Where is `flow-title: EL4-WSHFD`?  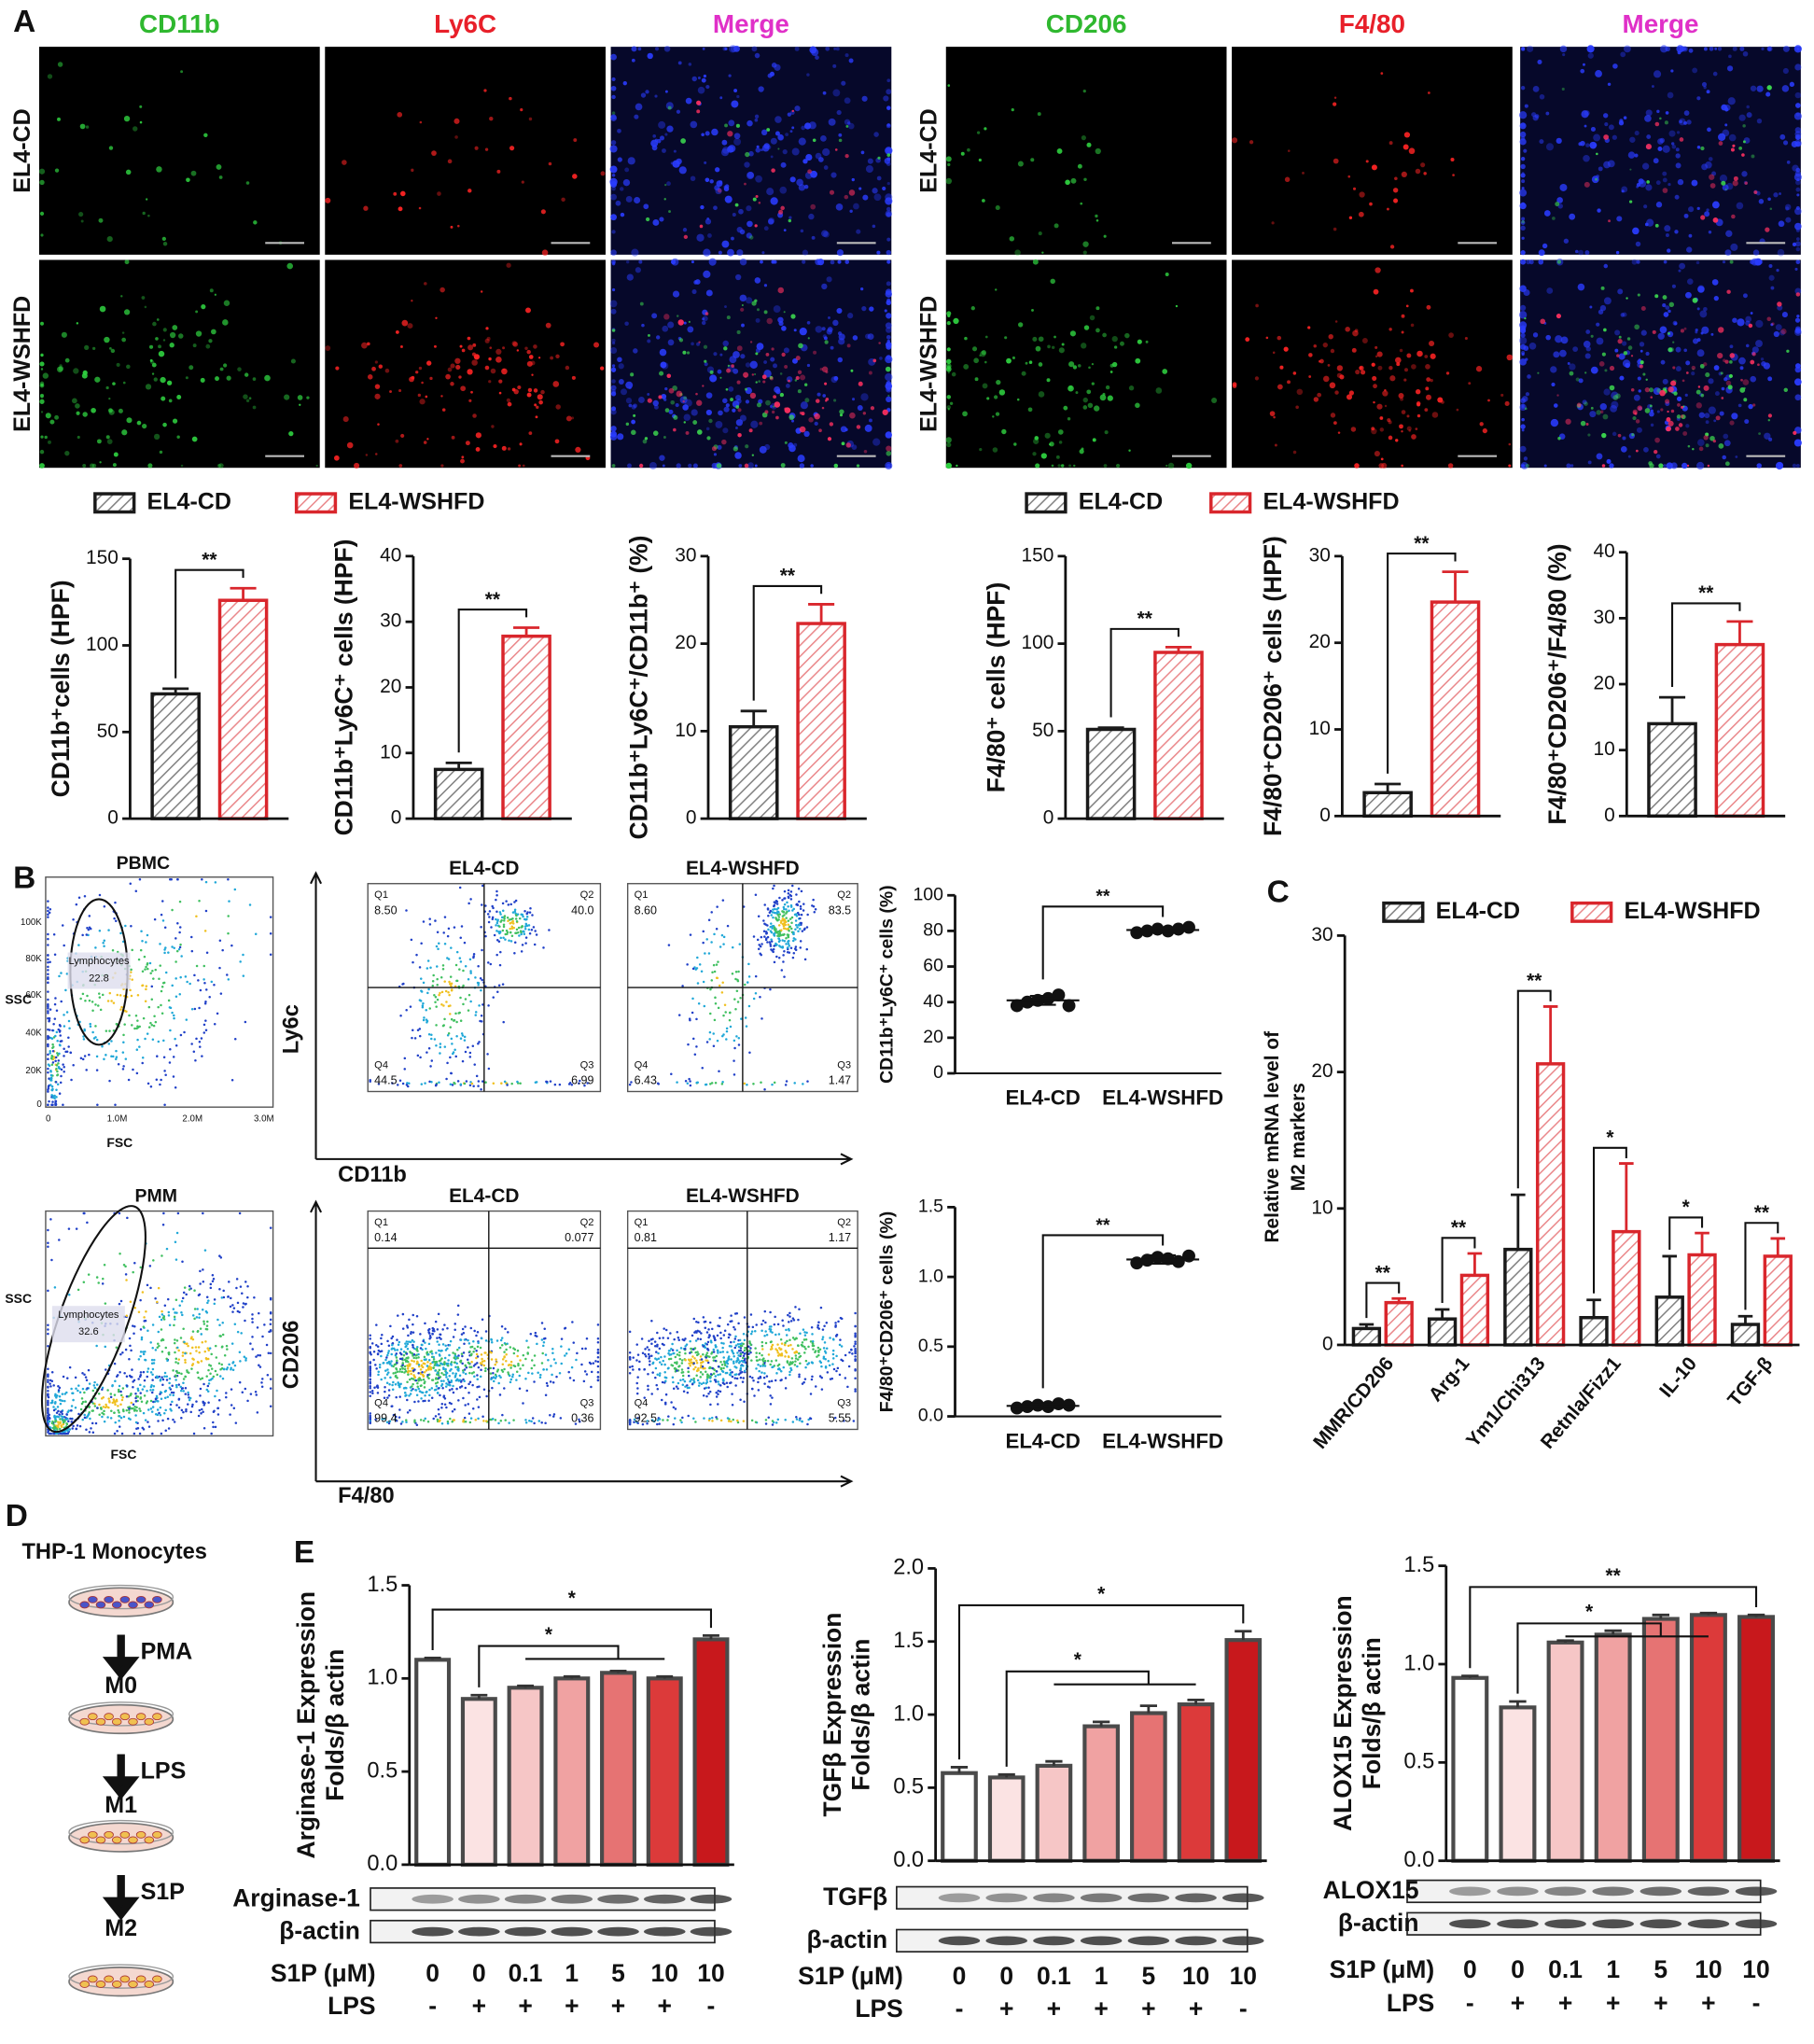 flow-title: EL4-WSHFD is located at coordinates (743, 868).